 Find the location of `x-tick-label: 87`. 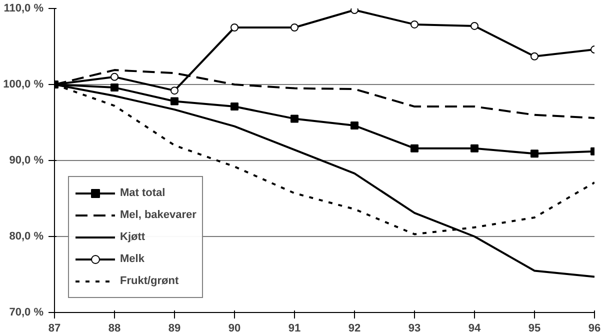

x-tick-label: 87 is located at coordinates (54, 328).